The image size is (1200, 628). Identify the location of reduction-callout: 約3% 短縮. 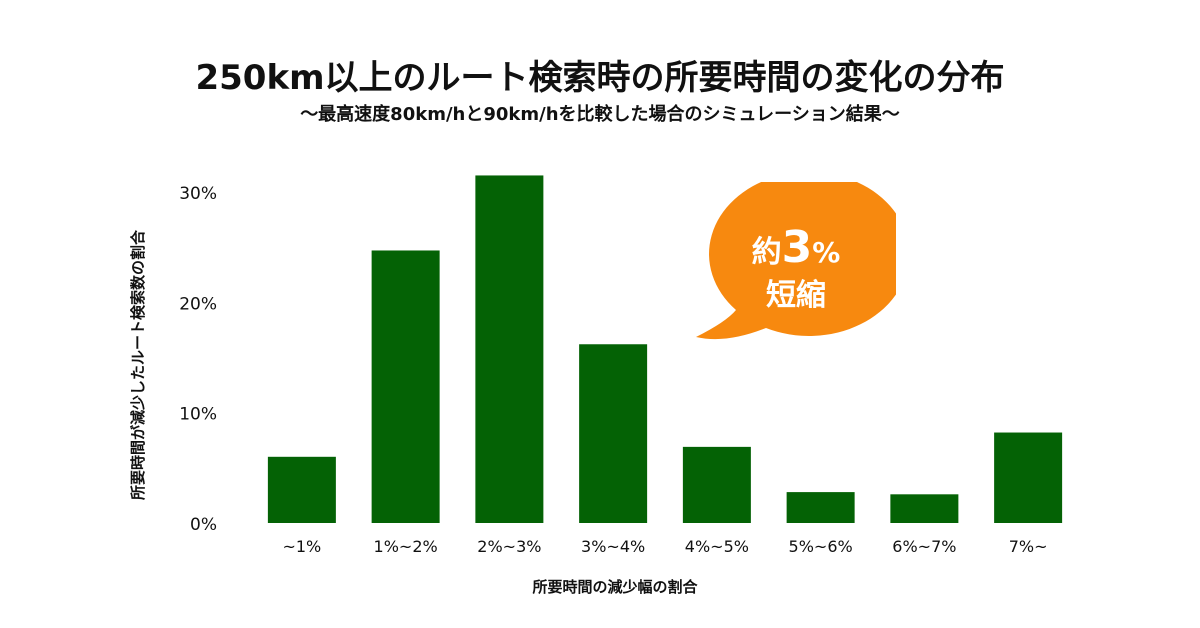
(796, 267).